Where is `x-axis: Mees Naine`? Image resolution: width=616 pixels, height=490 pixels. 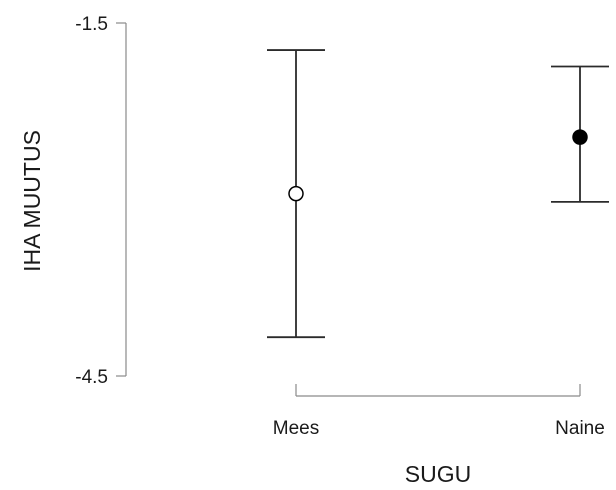
x-axis: Mees Naine is located at coordinates (439, 411).